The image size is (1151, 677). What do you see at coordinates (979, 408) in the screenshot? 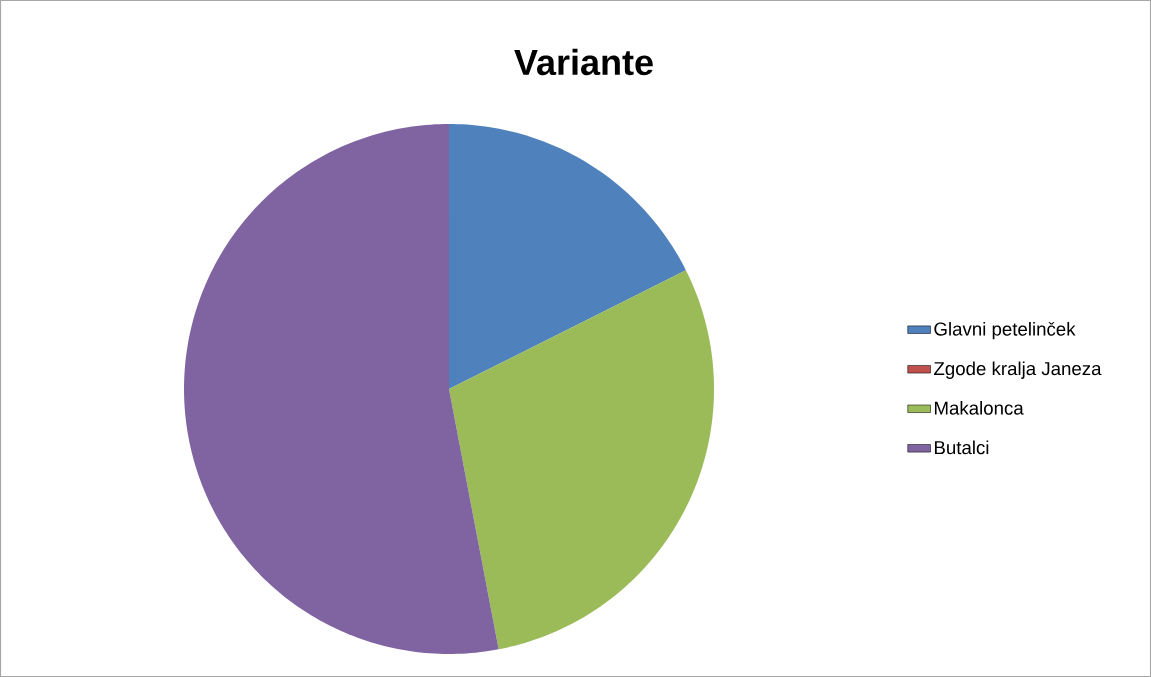
I see `legend-label: Makalonca` at bounding box center [979, 408].